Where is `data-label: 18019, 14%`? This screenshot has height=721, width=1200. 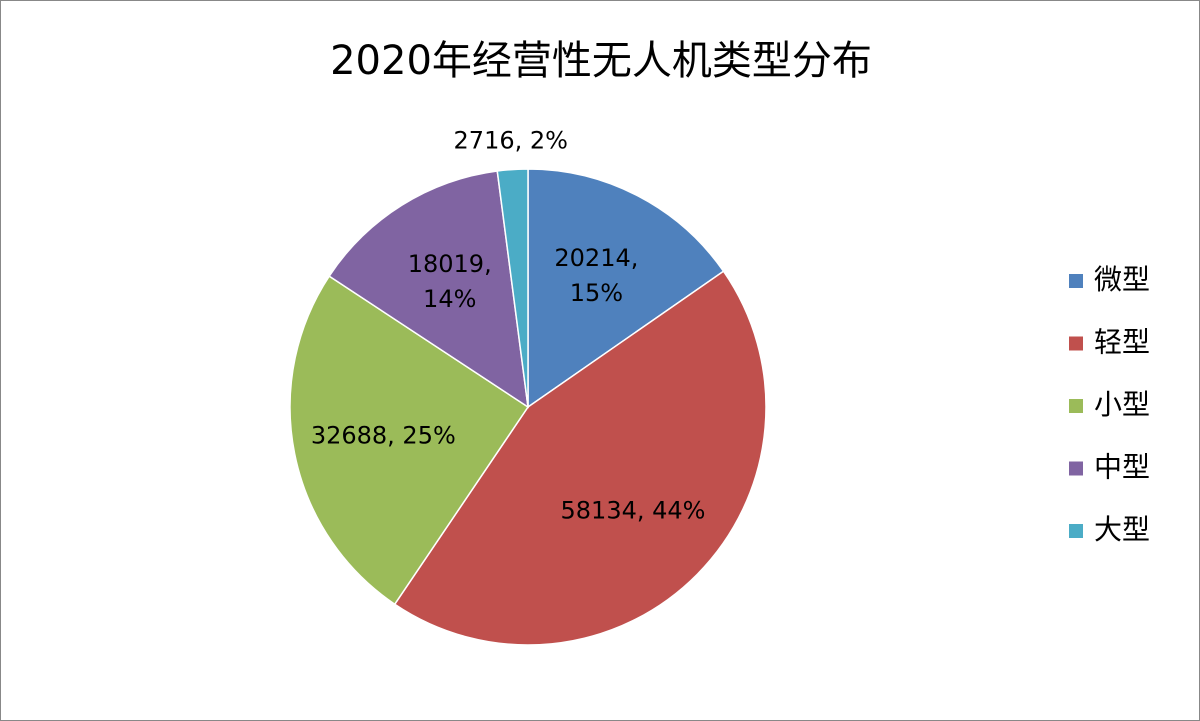 data-label: 18019, 14% is located at coordinates (449, 281).